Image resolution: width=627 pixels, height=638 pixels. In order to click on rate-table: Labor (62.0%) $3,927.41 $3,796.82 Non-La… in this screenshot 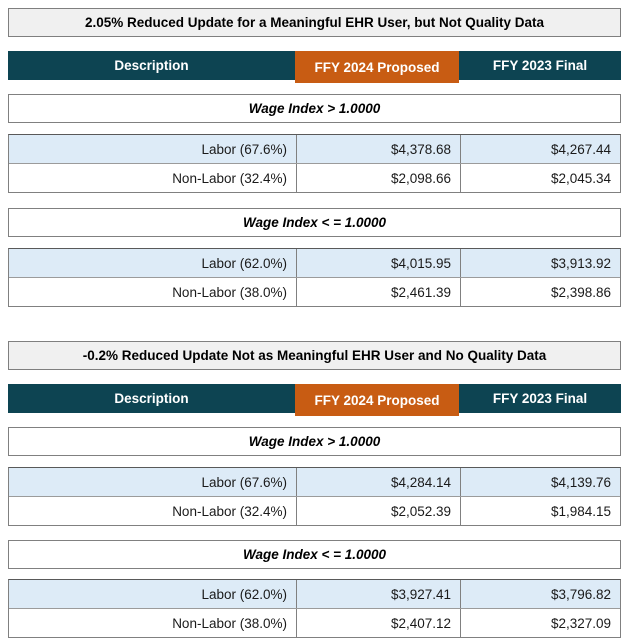, I will do `click(314, 608)`.